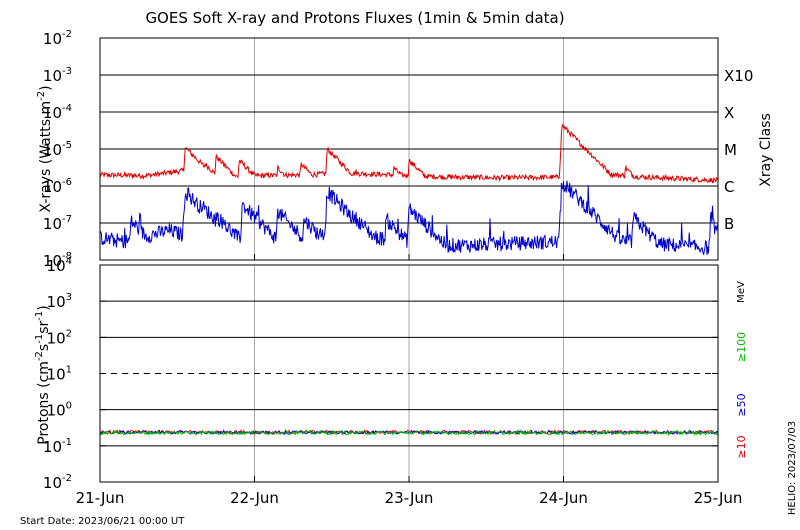  Describe the element at coordinates (738, 76) in the screenshot. I see `xray-class-x10: X10` at that location.